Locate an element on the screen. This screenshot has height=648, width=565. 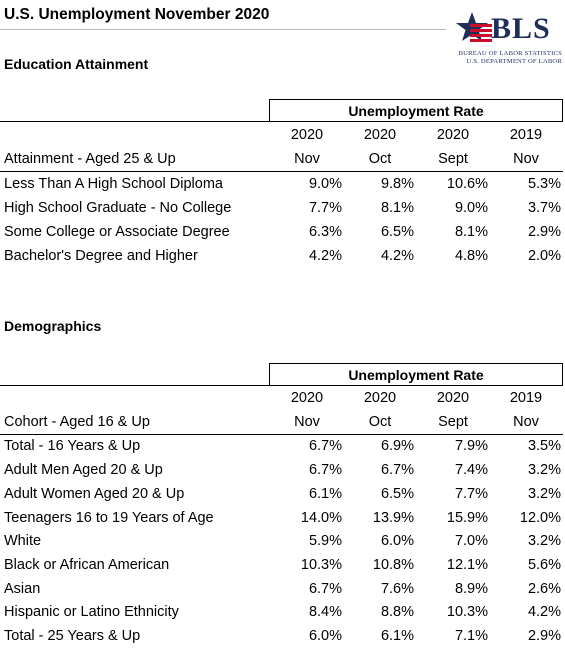
demographics-row-header-label: Cohort - Aged 16 & Up is located at coordinates (77, 422).